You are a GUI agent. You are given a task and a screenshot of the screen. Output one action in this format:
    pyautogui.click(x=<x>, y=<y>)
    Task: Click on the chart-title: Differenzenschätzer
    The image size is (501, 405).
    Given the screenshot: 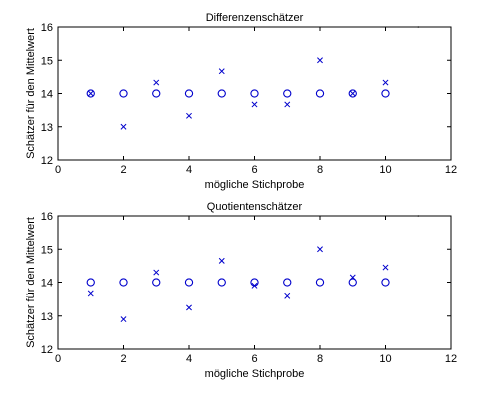 What is the action you would take?
    pyautogui.click(x=255, y=18)
    